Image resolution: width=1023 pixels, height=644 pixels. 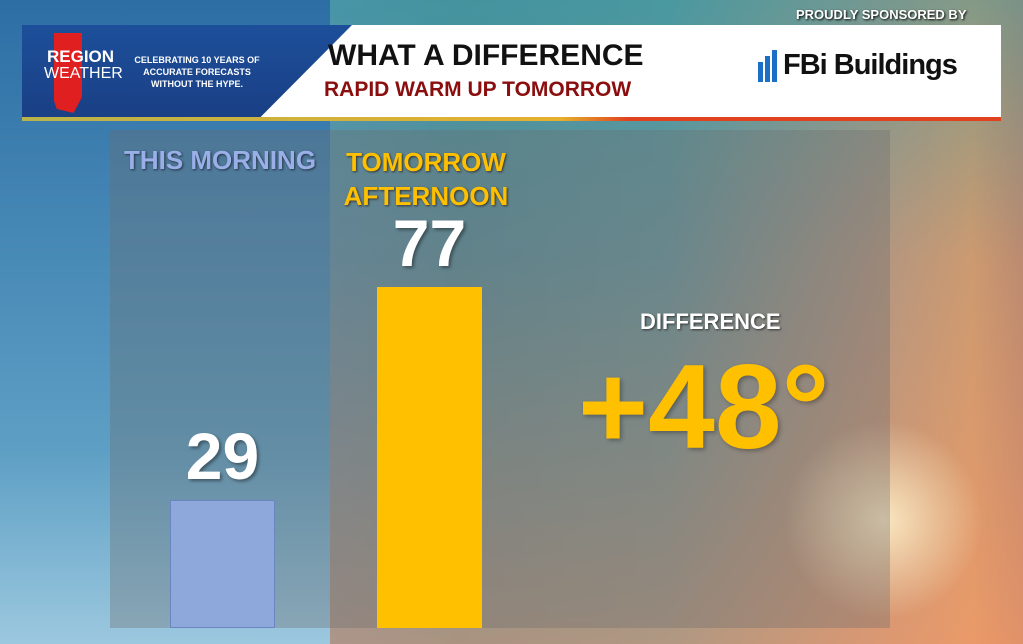 I want to click on value-label-afternoon: 77, so click(x=429, y=243).